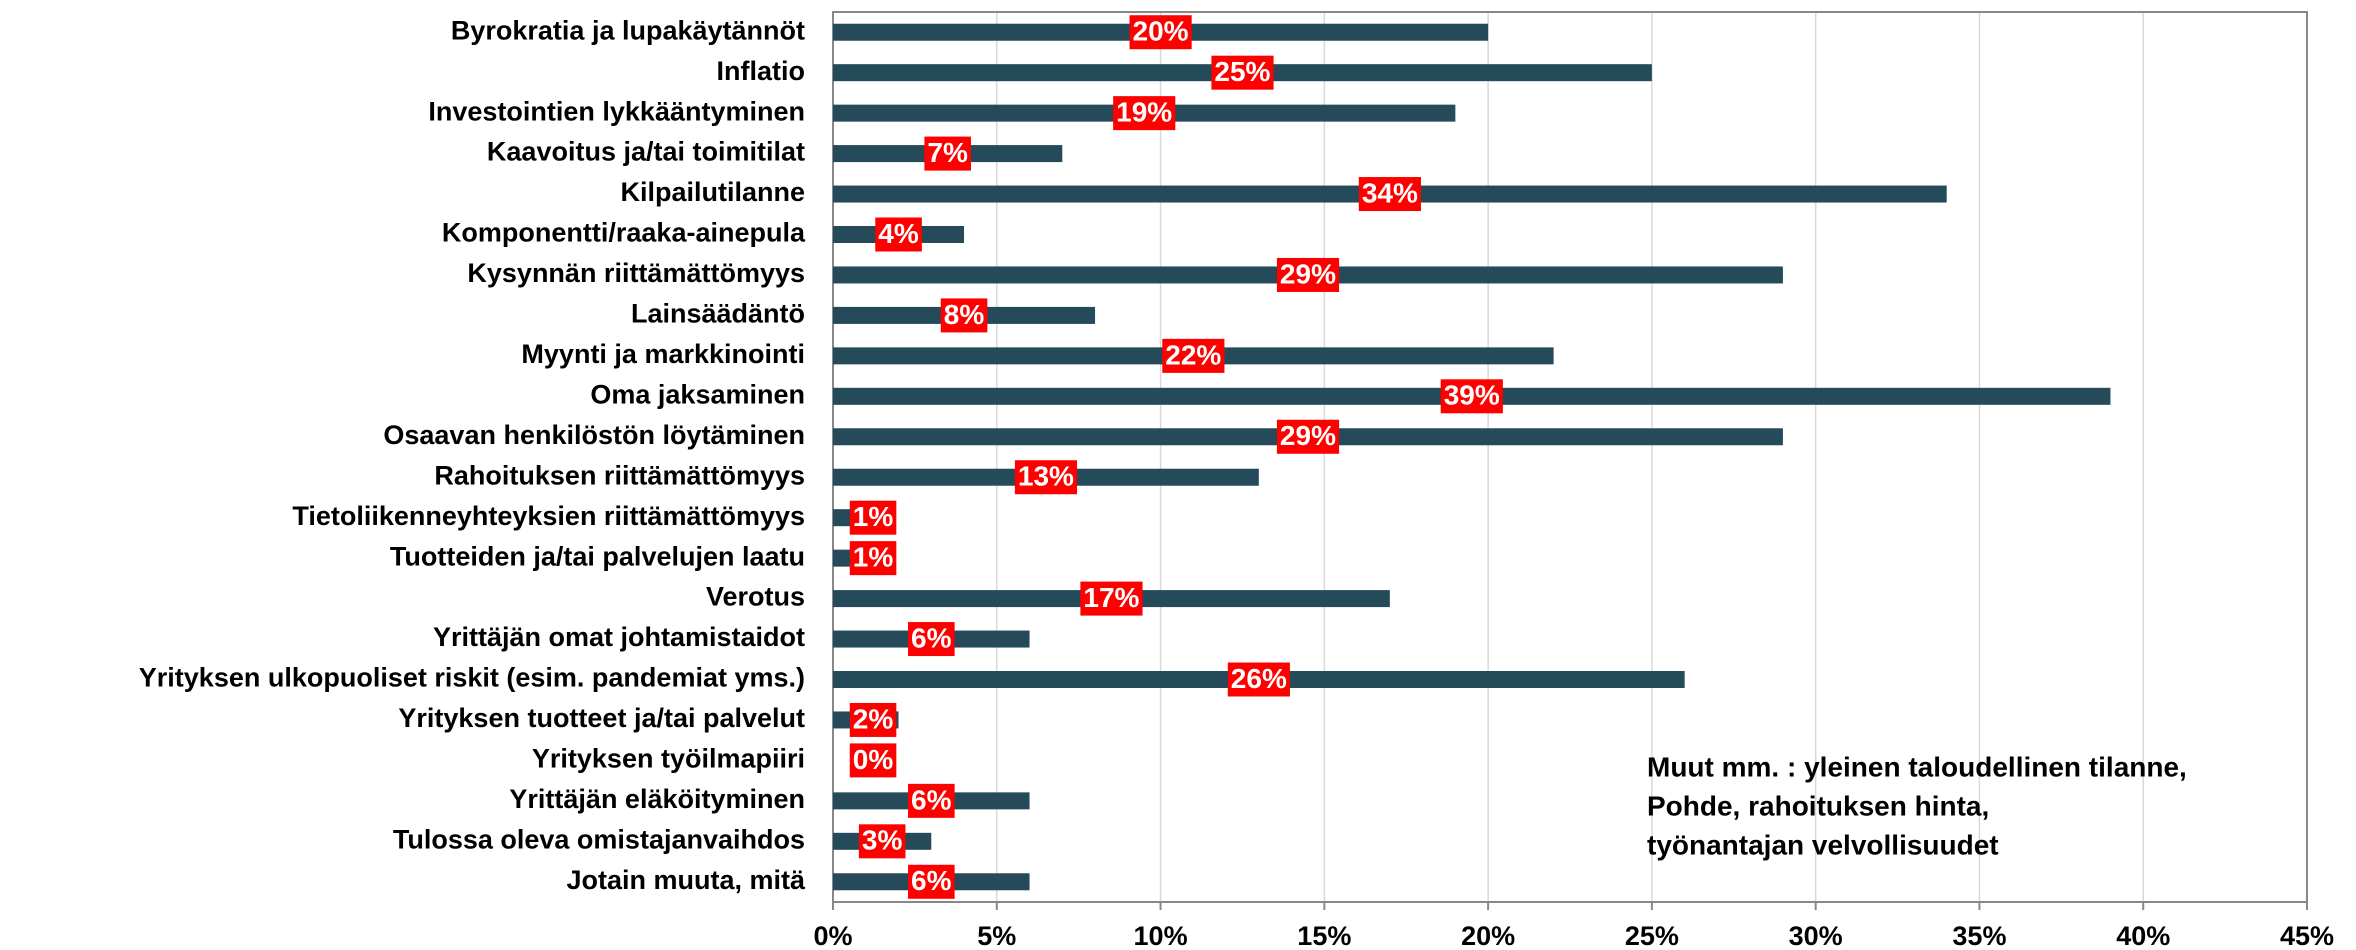 This screenshot has width=2356, height=950. I want to click on y-tick-label: Yrityksen työilmapiiri, so click(668, 759).